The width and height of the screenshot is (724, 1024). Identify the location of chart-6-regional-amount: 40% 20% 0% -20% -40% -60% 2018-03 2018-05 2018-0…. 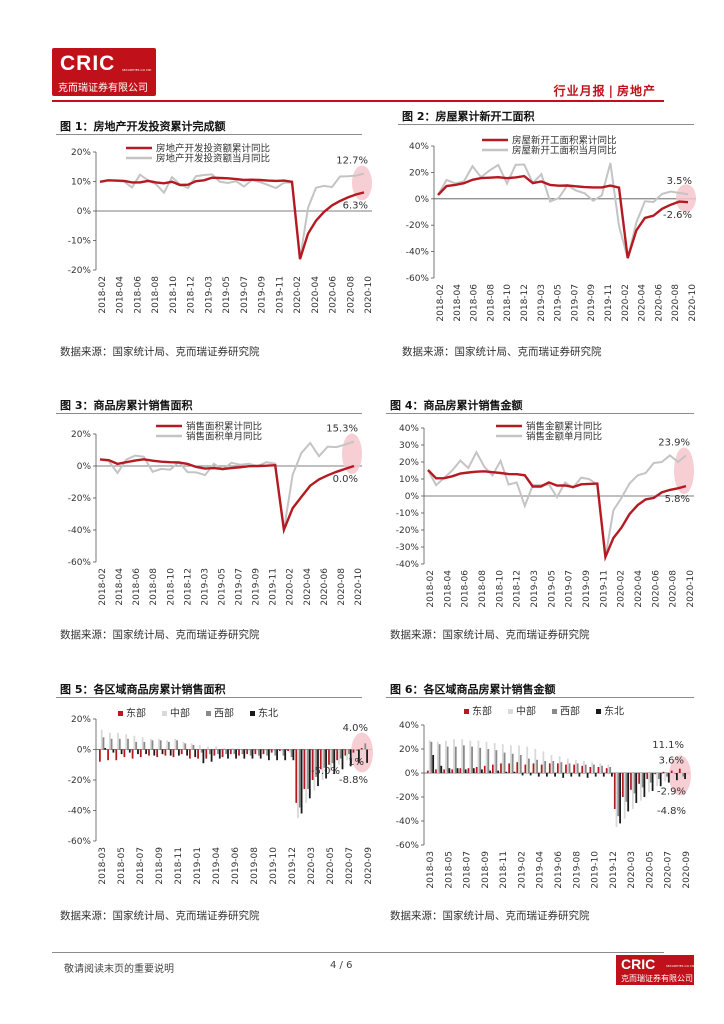
(544, 797).